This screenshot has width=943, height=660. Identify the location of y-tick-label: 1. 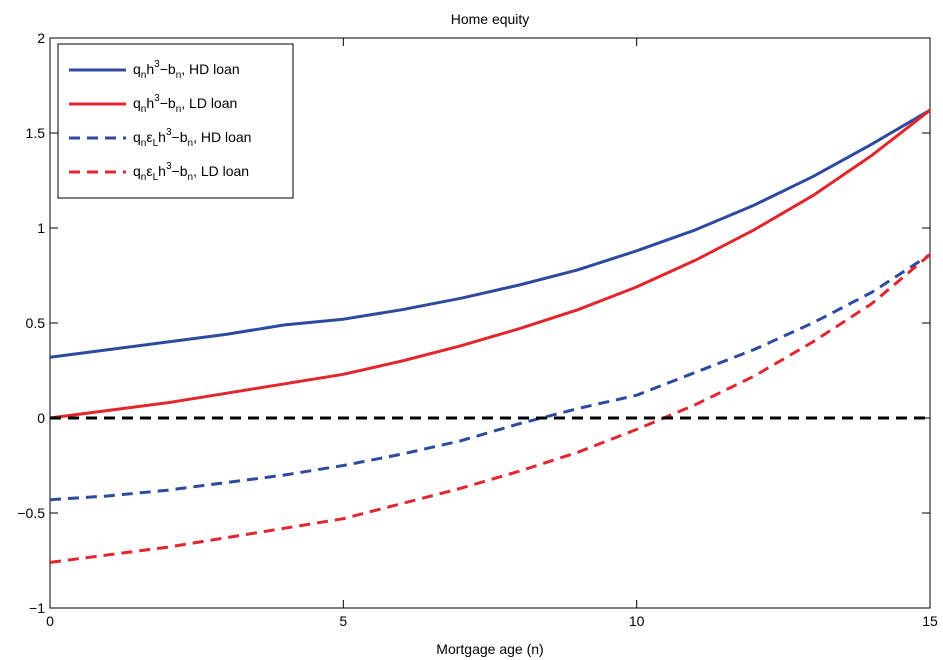
(41, 228).